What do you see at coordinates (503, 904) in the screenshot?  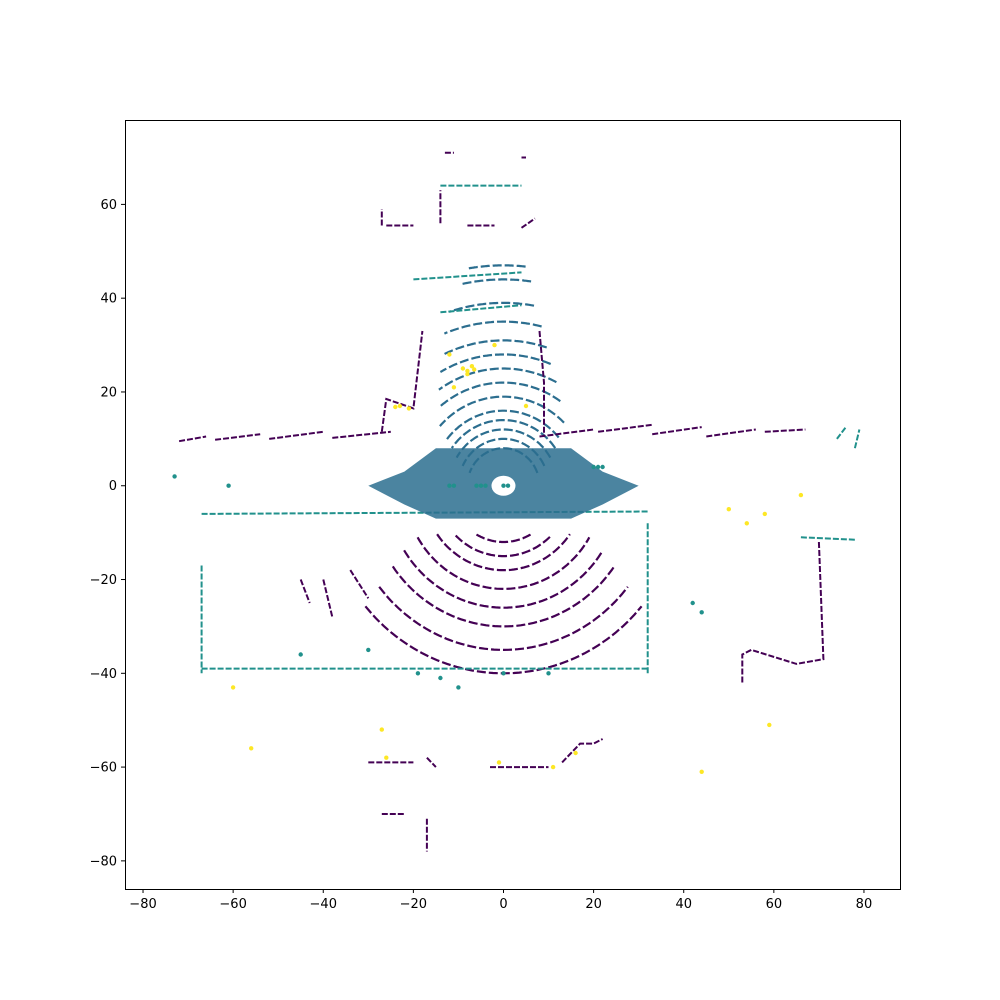 I see `x-tick-label: 0` at bounding box center [503, 904].